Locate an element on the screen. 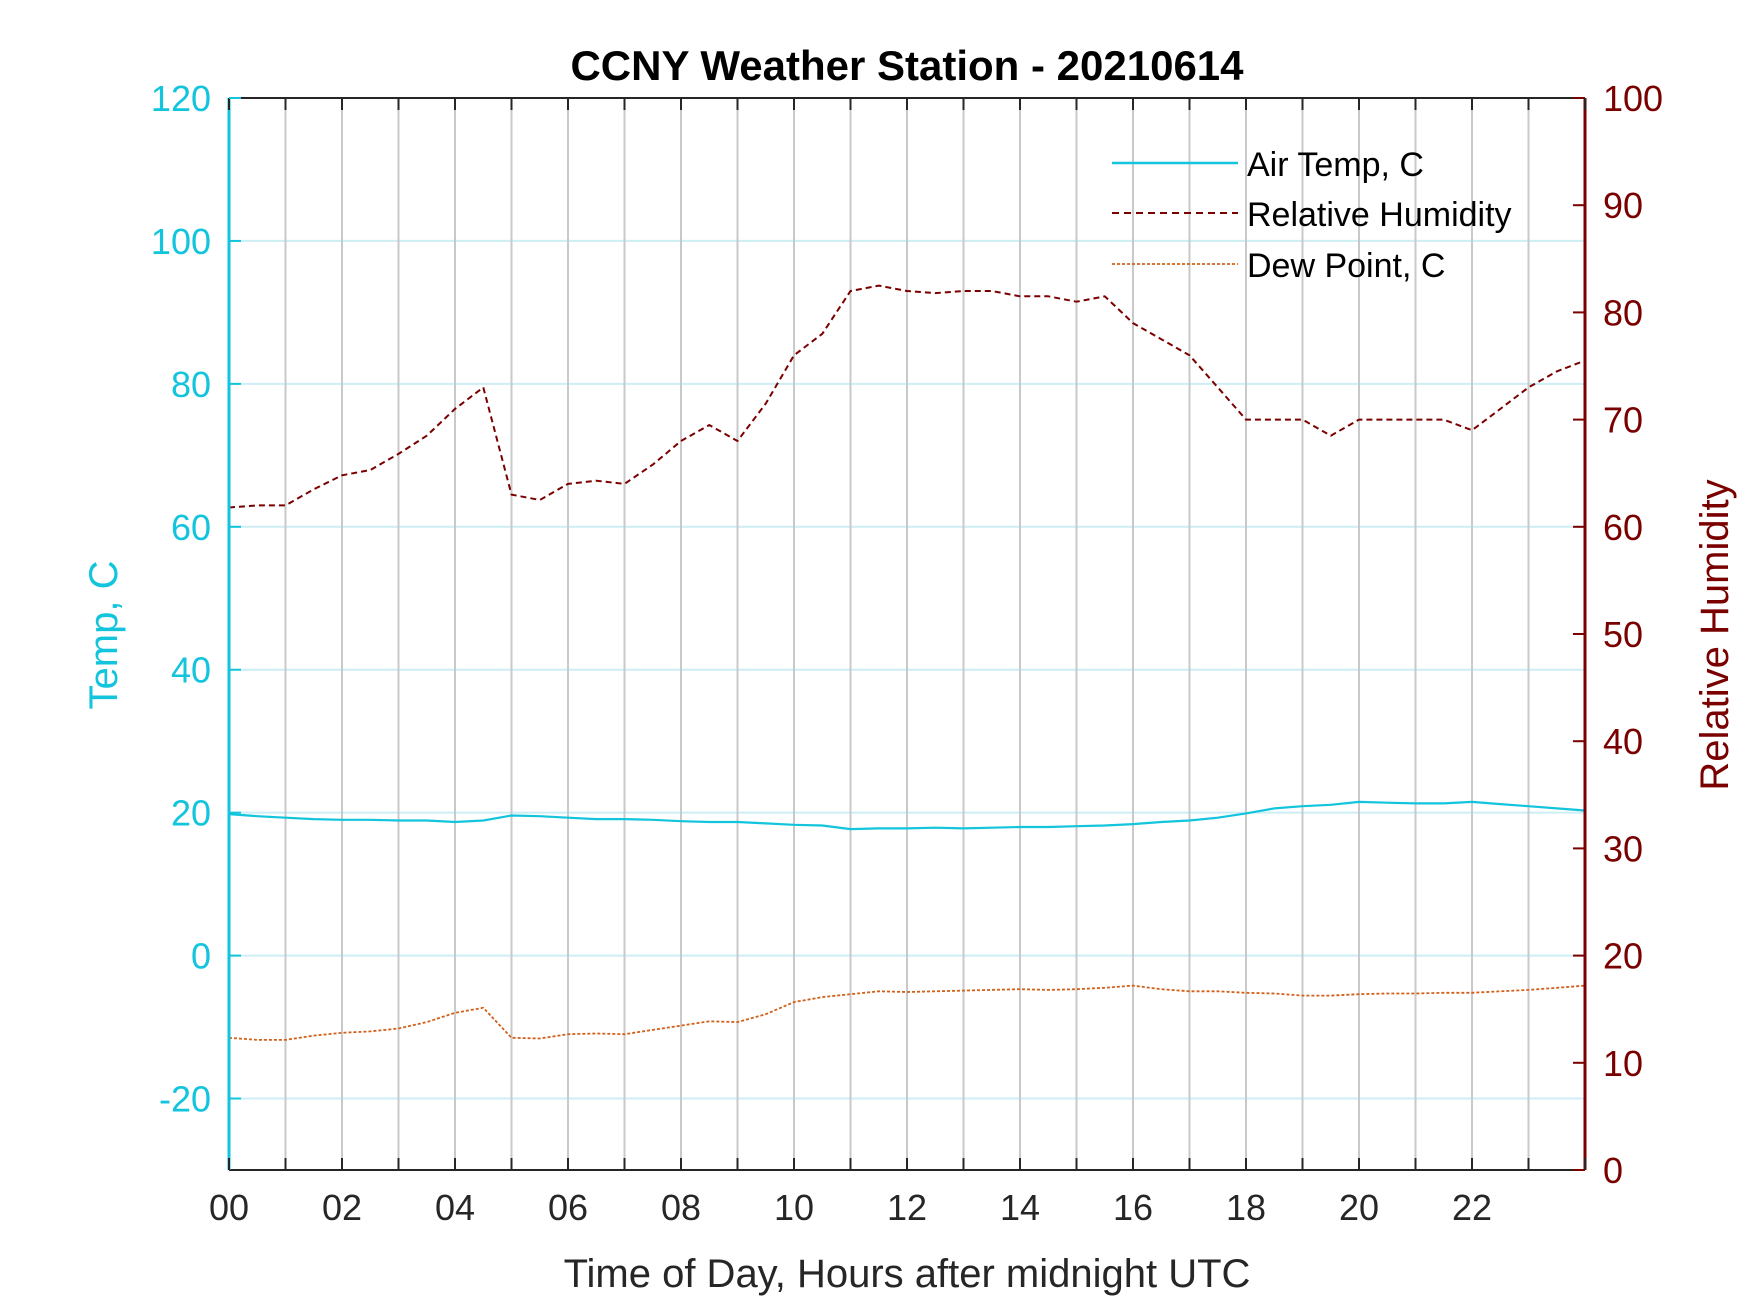 This screenshot has width=1750, height=1313. air-temp-line is located at coordinates (907, 815).